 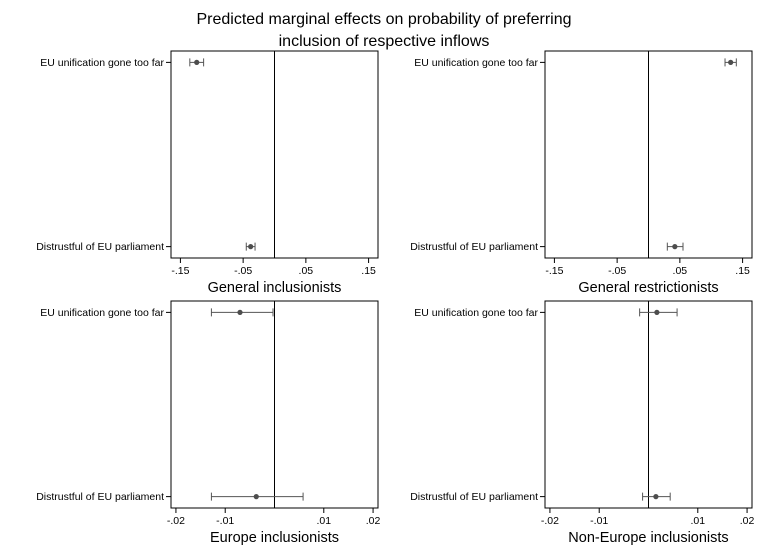 I want to click on panel-title: Europe inclusionists, so click(x=274, y=538).